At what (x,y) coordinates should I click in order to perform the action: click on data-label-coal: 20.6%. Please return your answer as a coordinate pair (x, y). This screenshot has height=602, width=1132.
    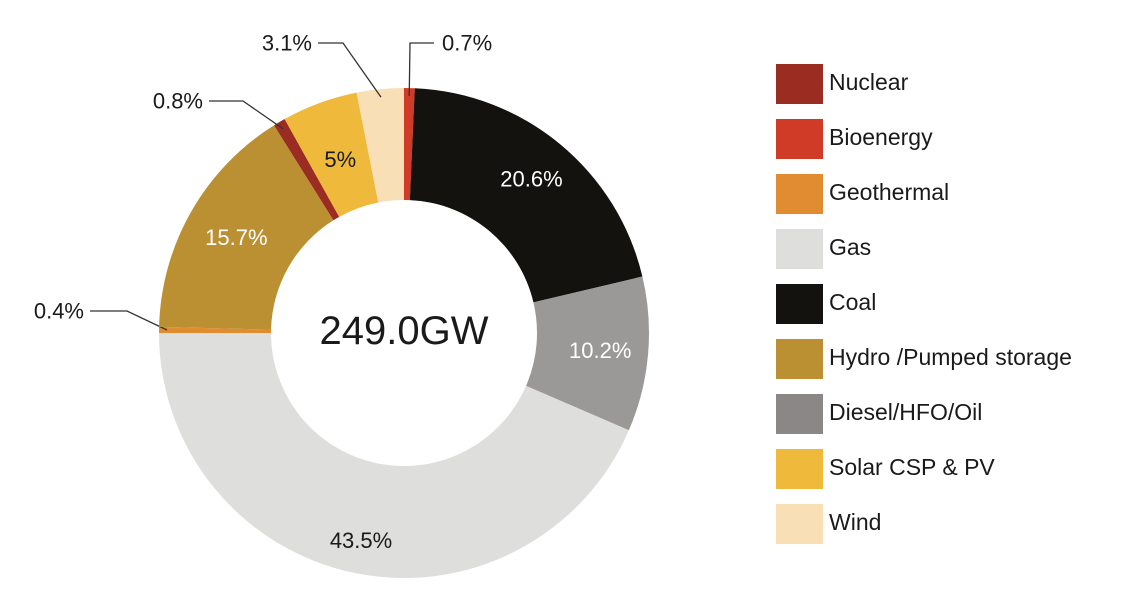
    Looking at the image, I should click on (531, 178).